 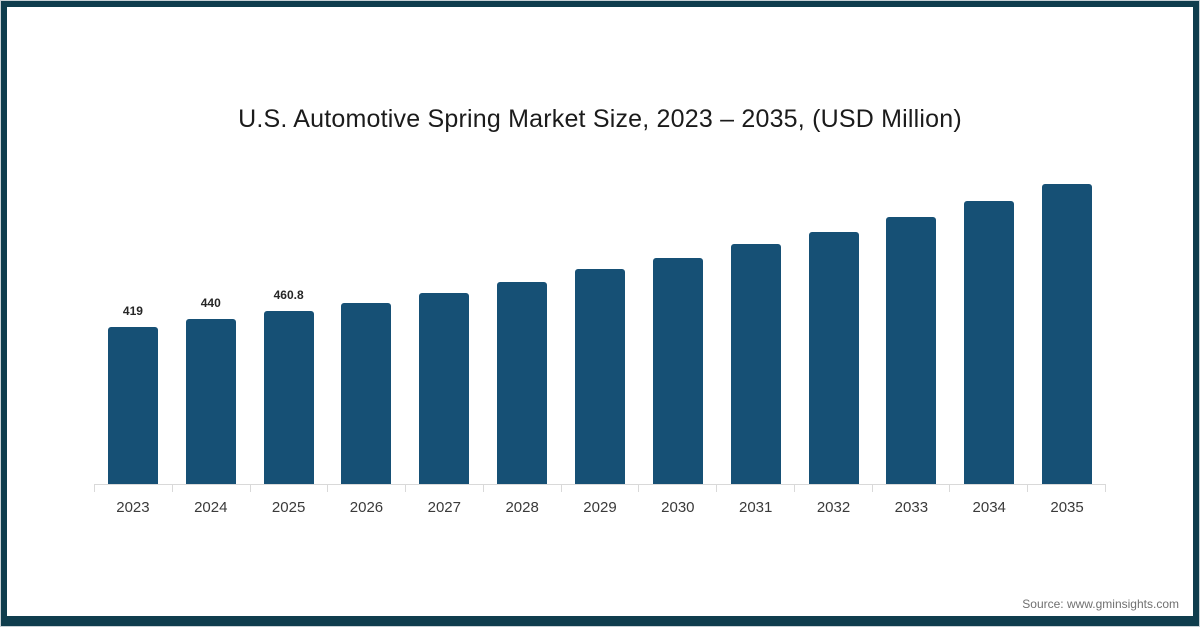 I want to click on bar-2031, so click(x=755, y=364).